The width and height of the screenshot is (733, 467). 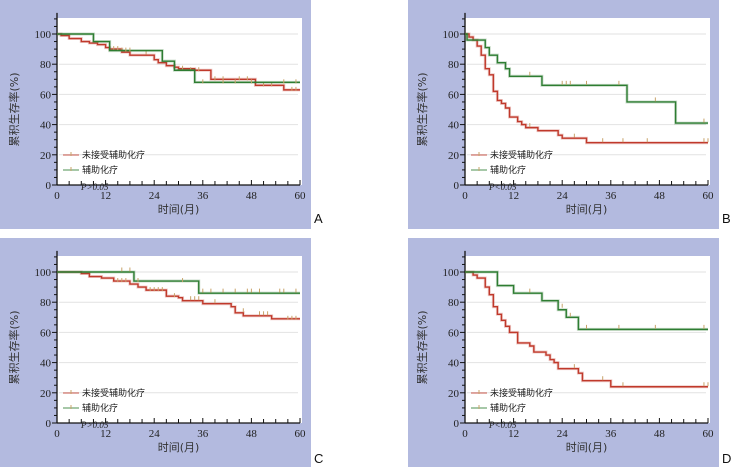 What do you see at coordinates (318, 218) in the screenshot?
I see `panel-label-a: A` at bounding box center [318, 218].